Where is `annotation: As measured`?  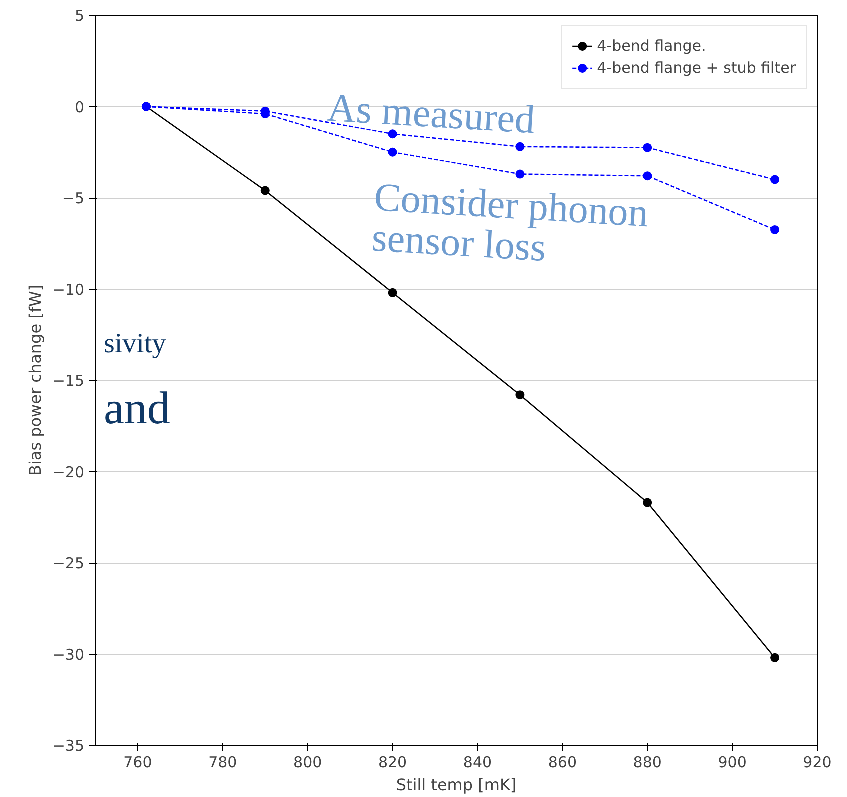
annotation: As measured is located at coordinates (431, 113).